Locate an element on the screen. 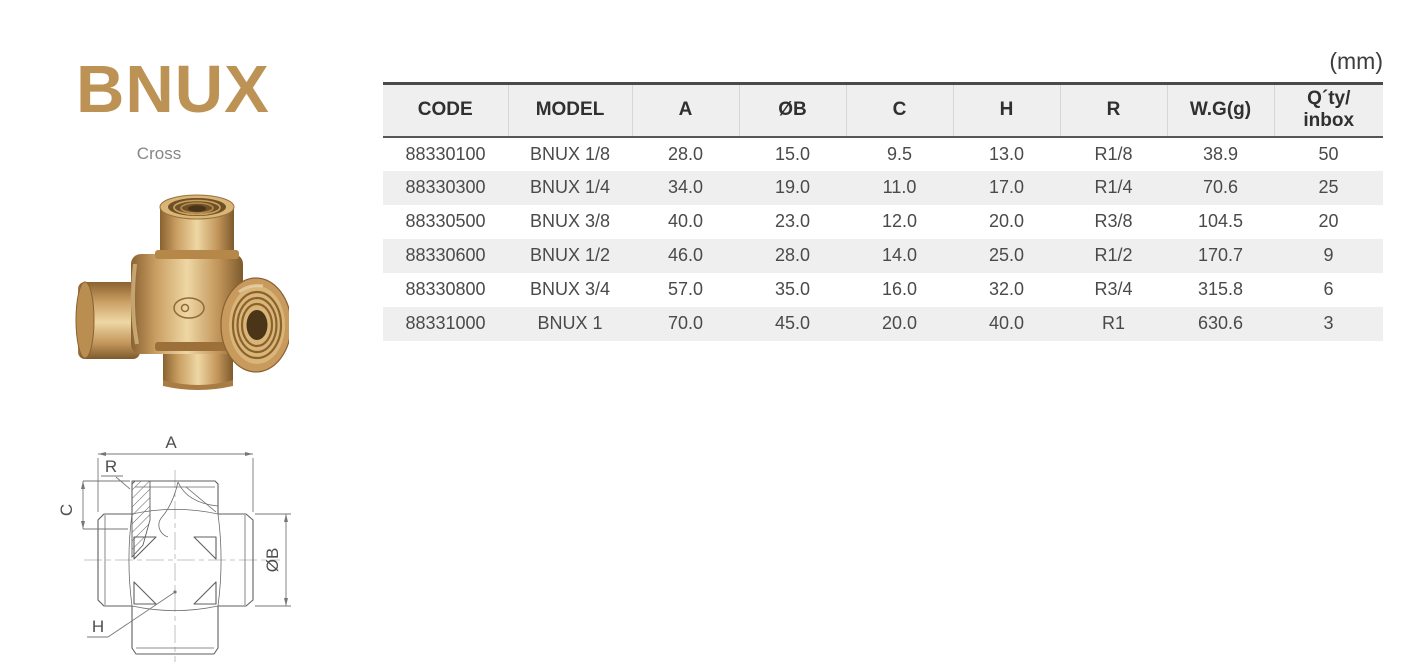 This screenshot has width=1412, height=667. table-cell: BNUX 1/2 is located at coordinates (570, 255).